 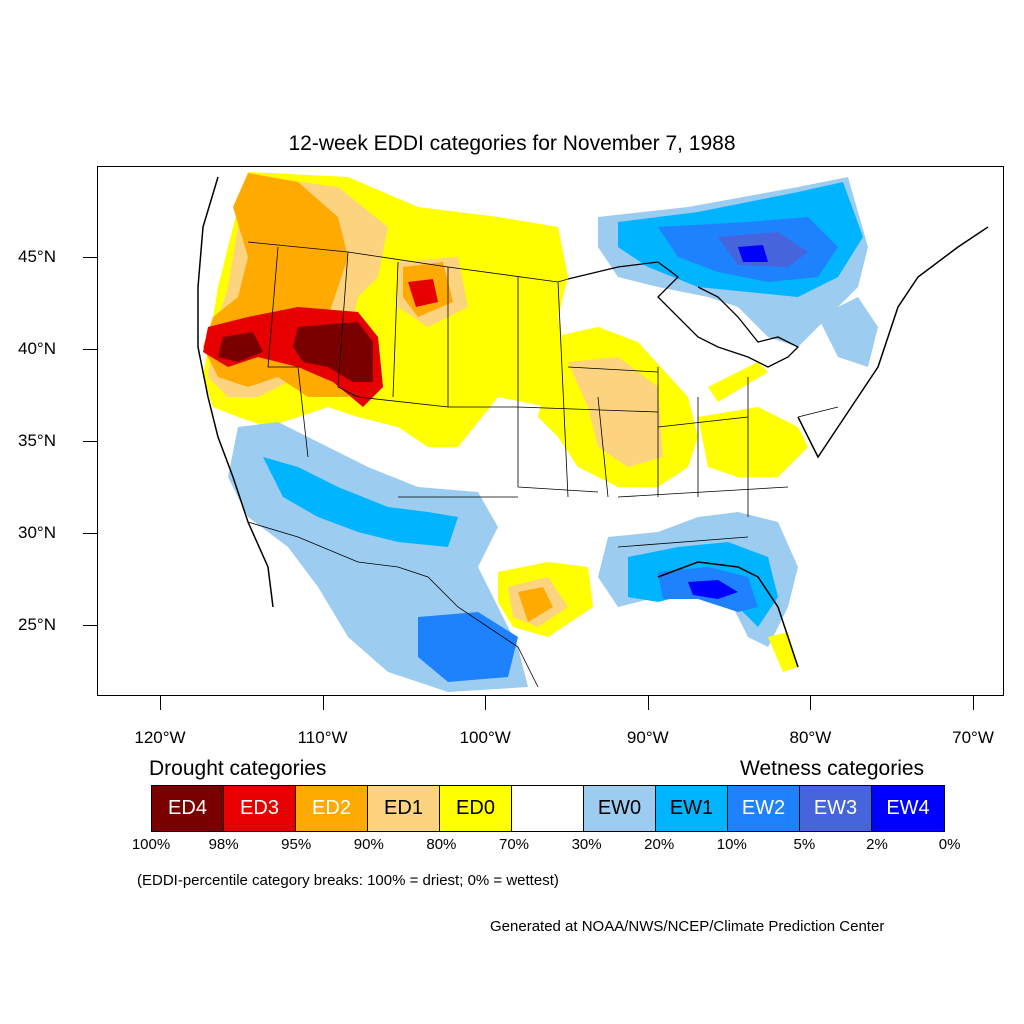 What do you see at coordinates (832, 768) in the screenshot?
I see `wetness-heading: Wetness categories` at bounding box center [832, 768].